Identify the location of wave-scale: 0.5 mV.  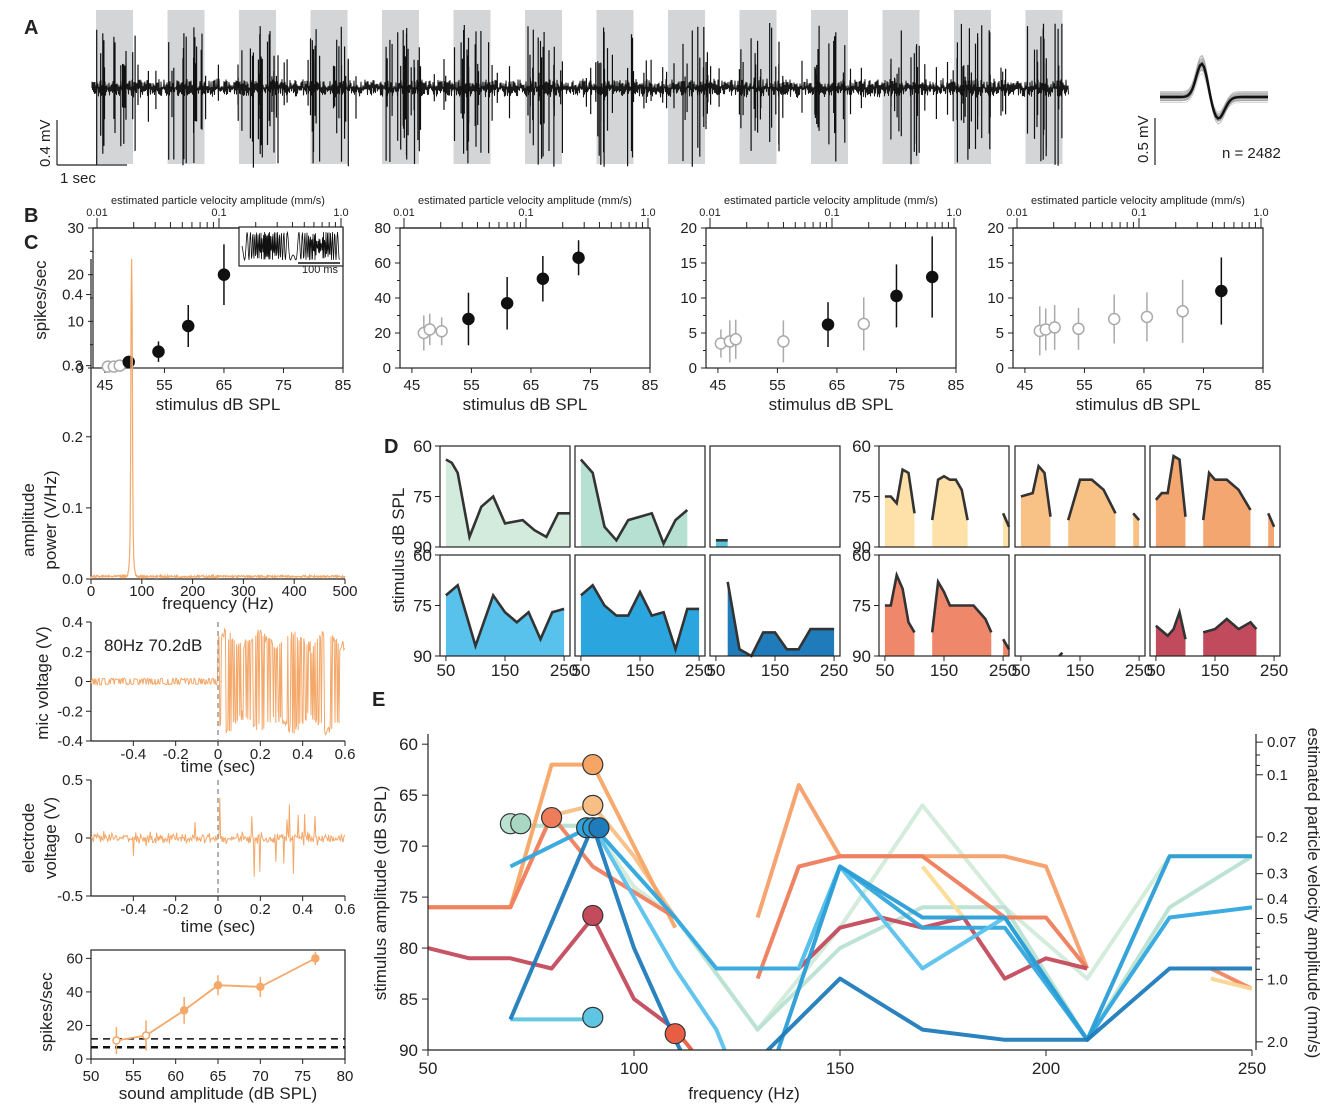
(1143, 139).